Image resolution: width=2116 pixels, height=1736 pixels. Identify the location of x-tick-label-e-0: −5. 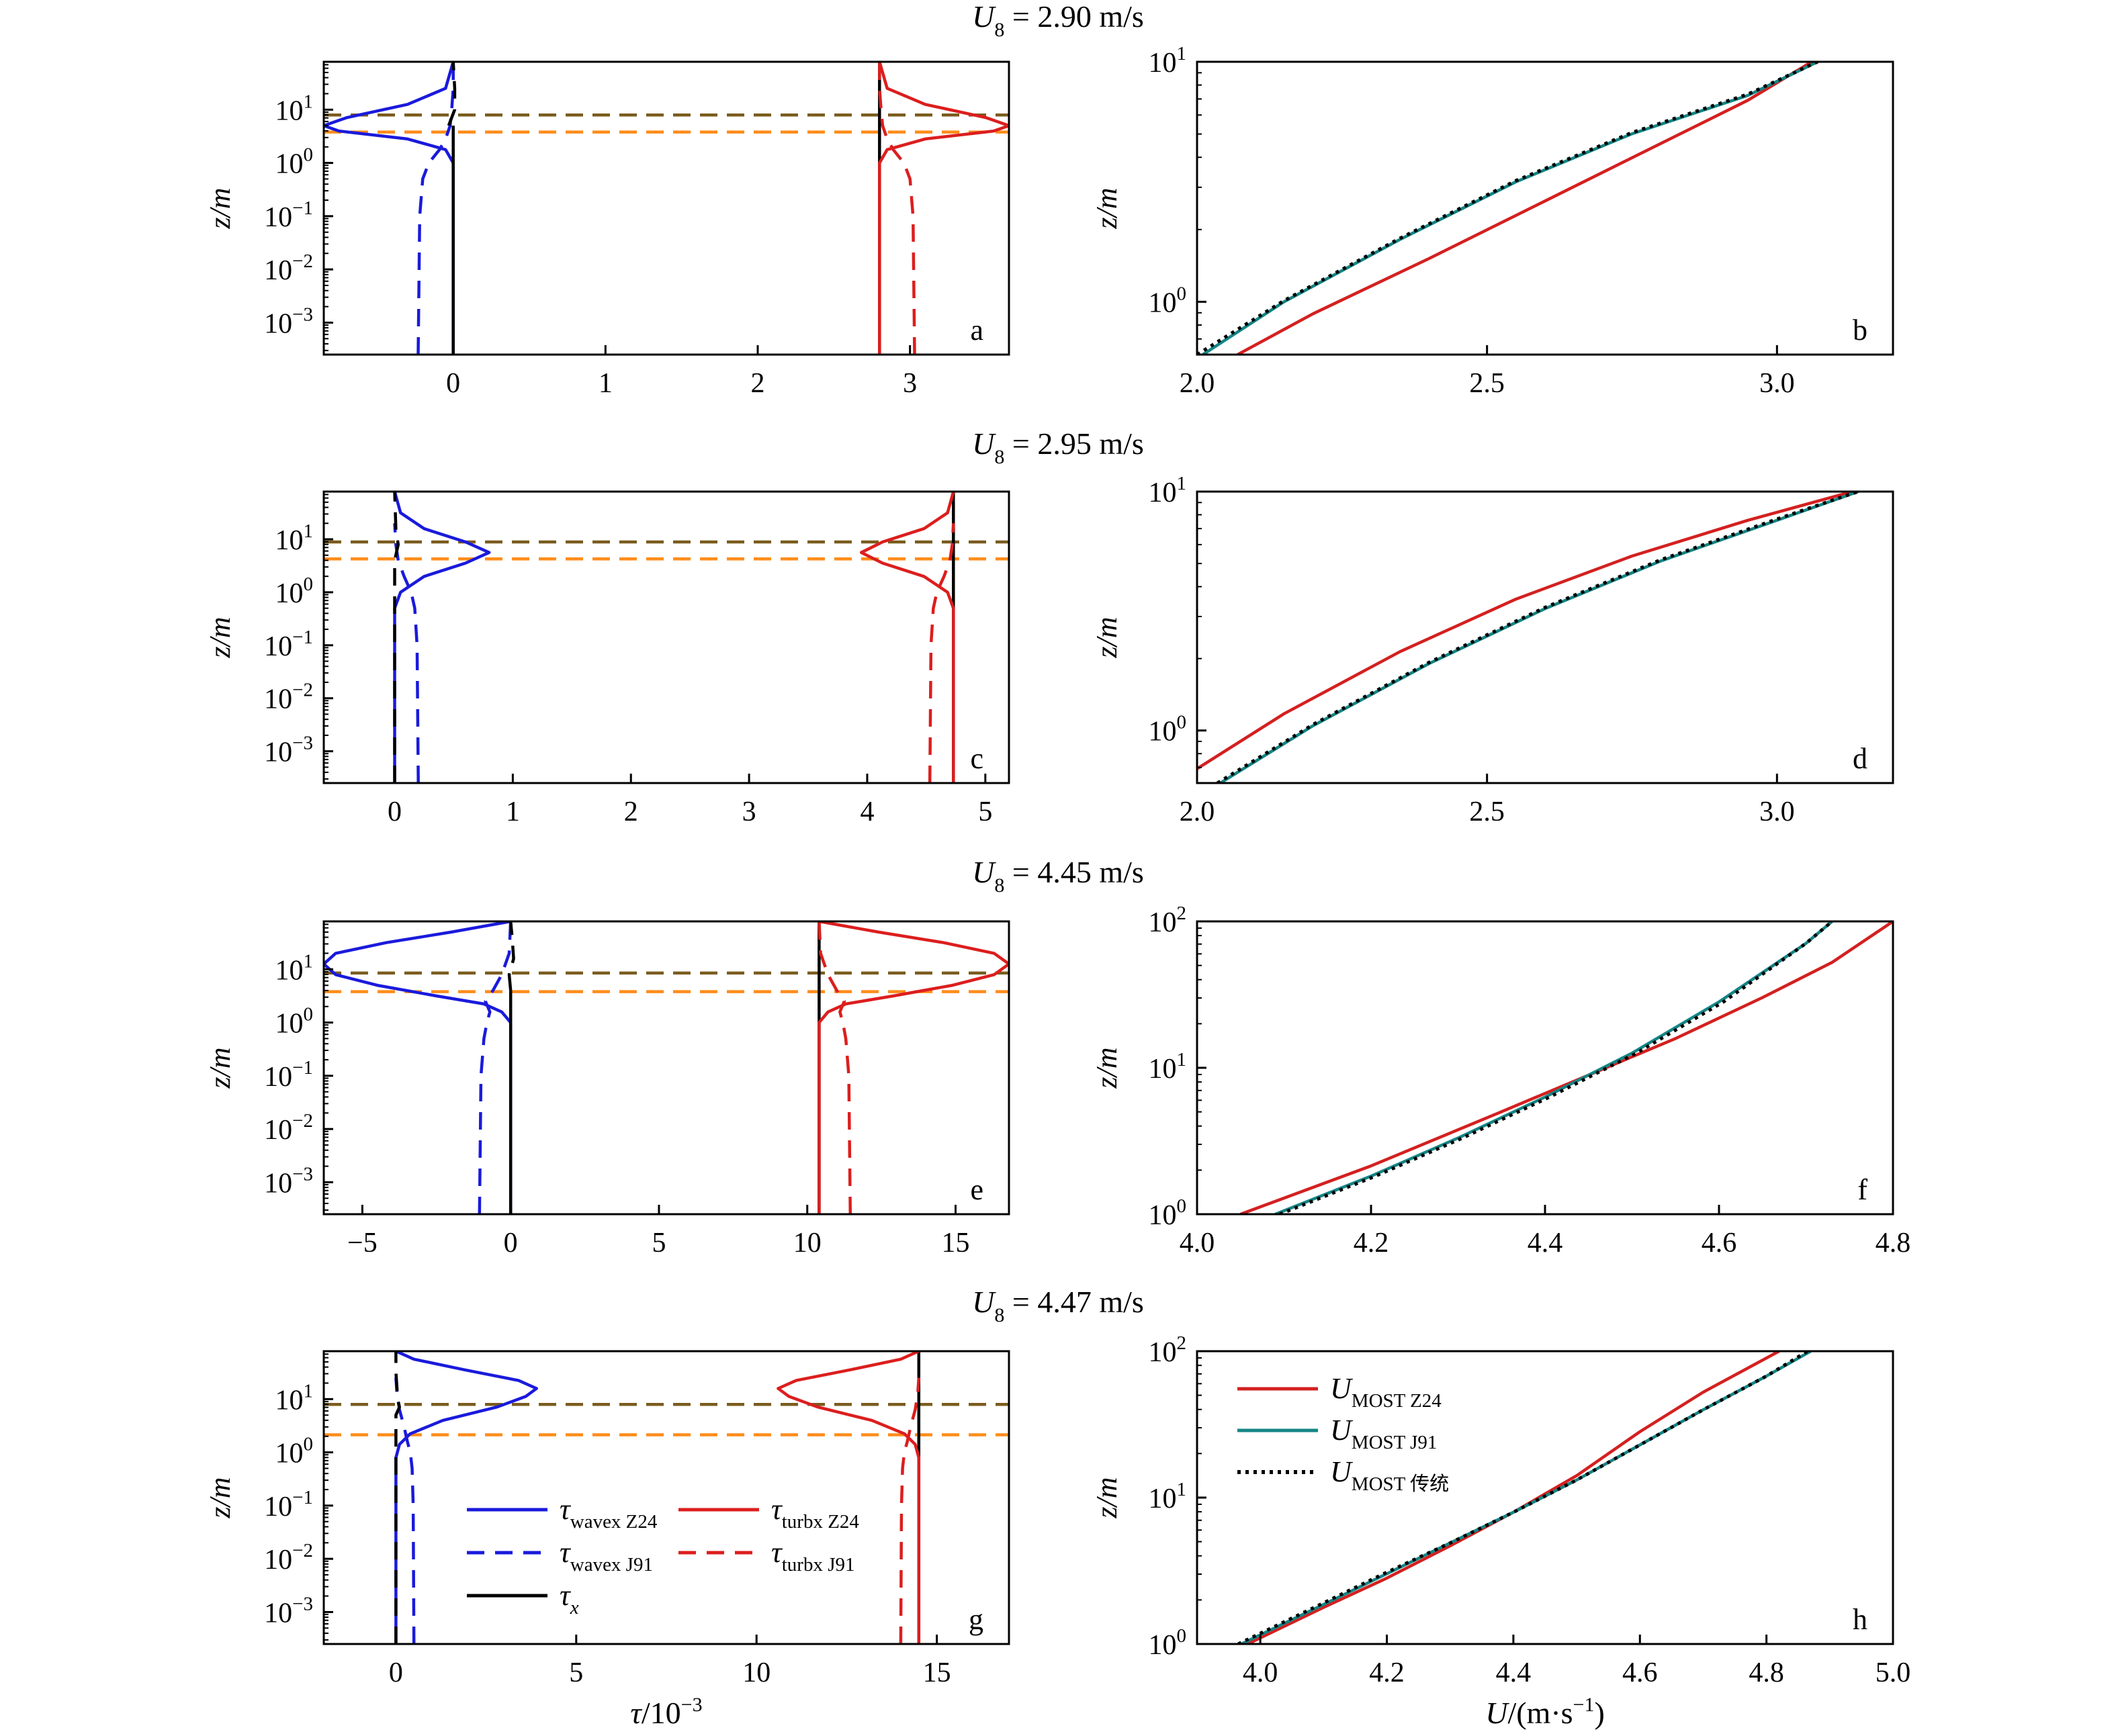
(362, 1243).